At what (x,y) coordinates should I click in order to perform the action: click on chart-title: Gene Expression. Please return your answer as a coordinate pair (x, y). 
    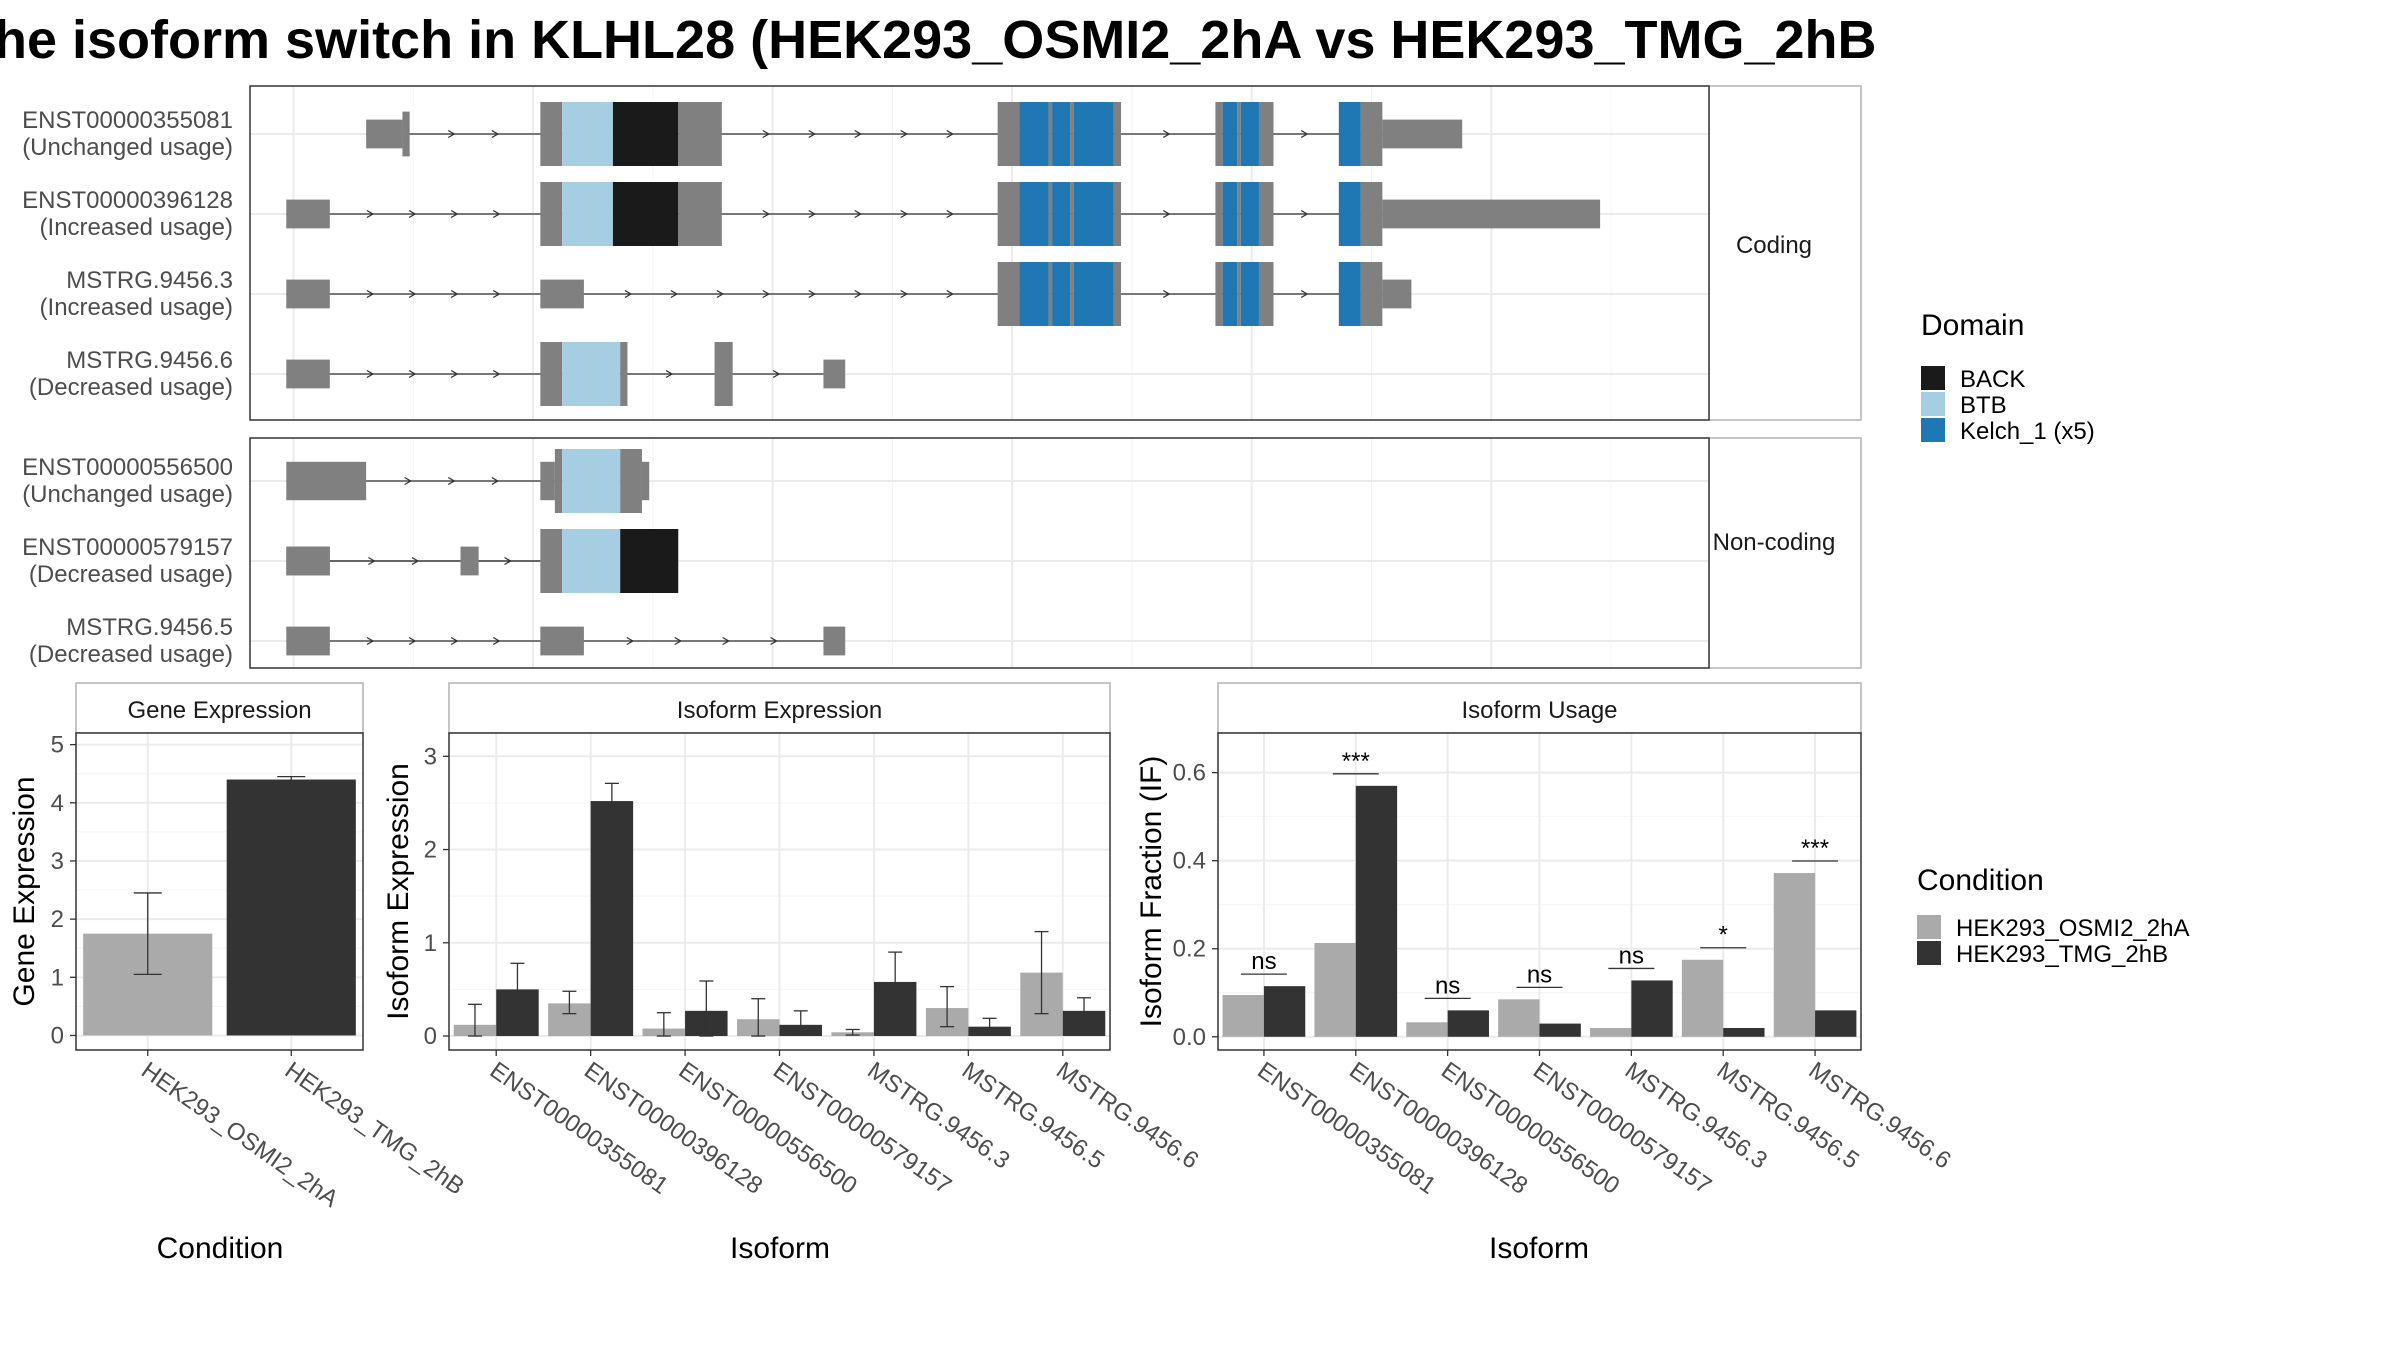
    Looking at the image, I should click on (219, 710).